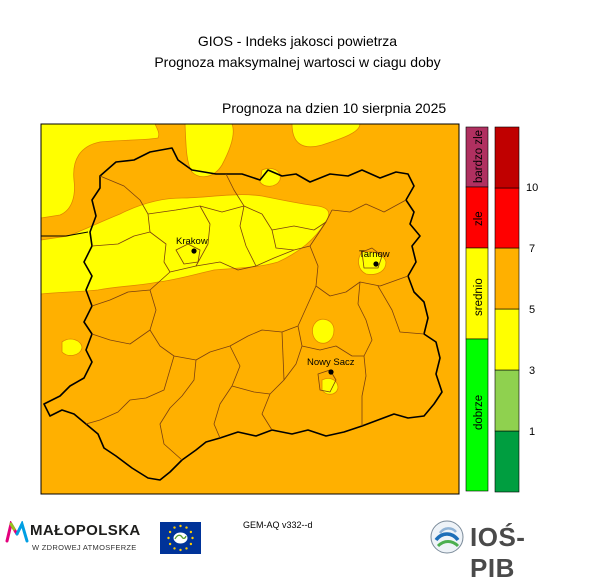 This screenshot has height=584, width=595. Describe the element at coordinates (479, 156) in the screenshot. I see `label-bardzo-zle: bardzo zle` at that location.